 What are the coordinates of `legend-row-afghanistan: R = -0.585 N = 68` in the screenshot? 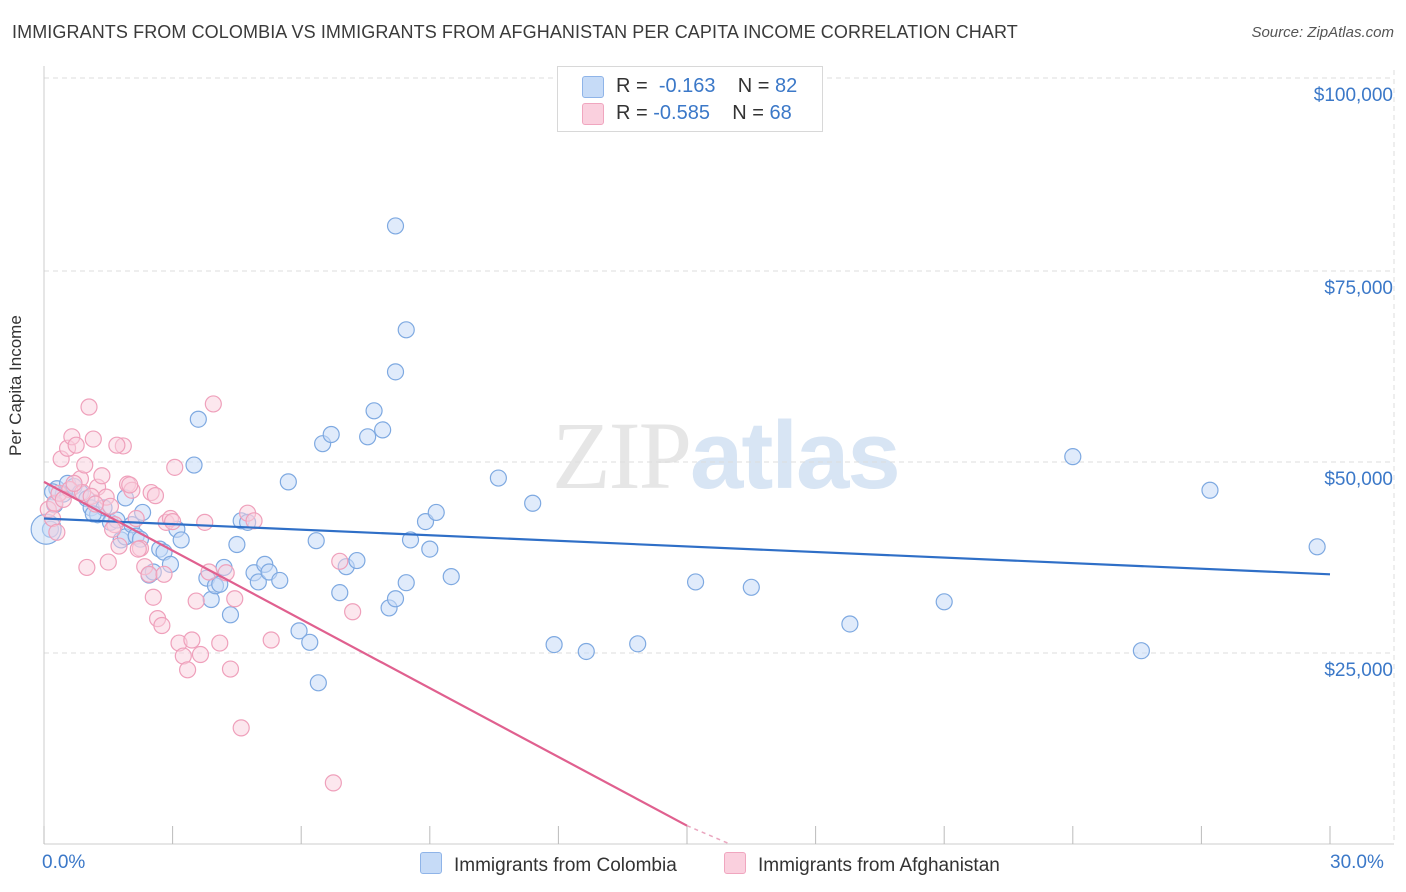 It's located at (687, 114).